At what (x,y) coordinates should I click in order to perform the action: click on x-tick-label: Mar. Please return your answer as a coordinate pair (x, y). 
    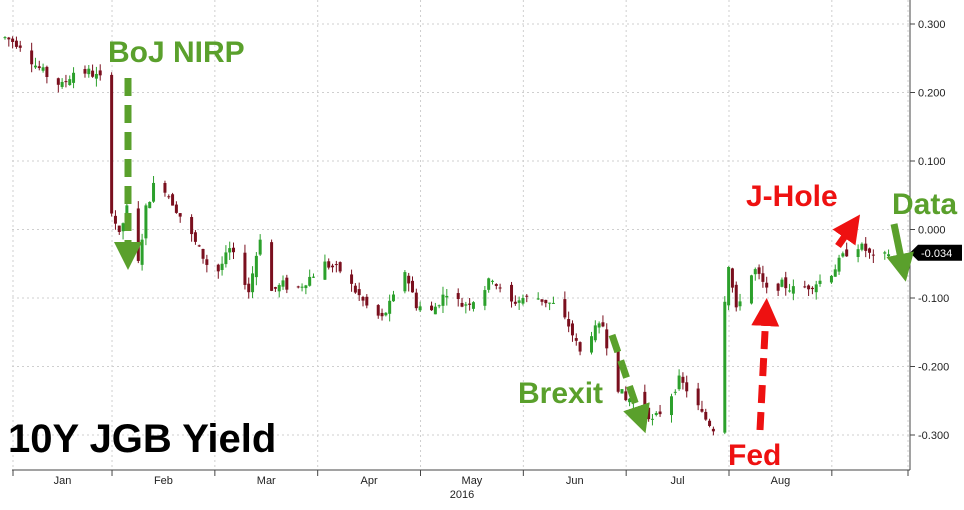
    Looking at the image, I should click on (266, 481).